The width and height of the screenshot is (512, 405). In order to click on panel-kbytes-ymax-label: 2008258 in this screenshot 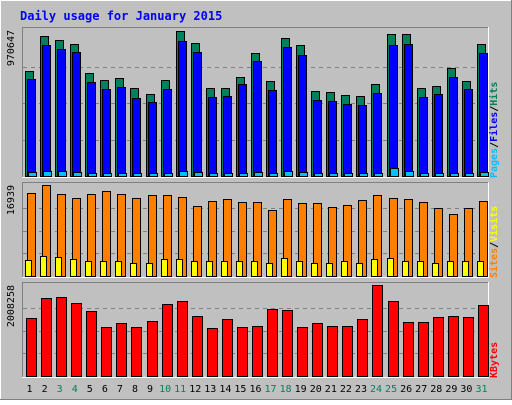, I will do `click(11, 306)`.